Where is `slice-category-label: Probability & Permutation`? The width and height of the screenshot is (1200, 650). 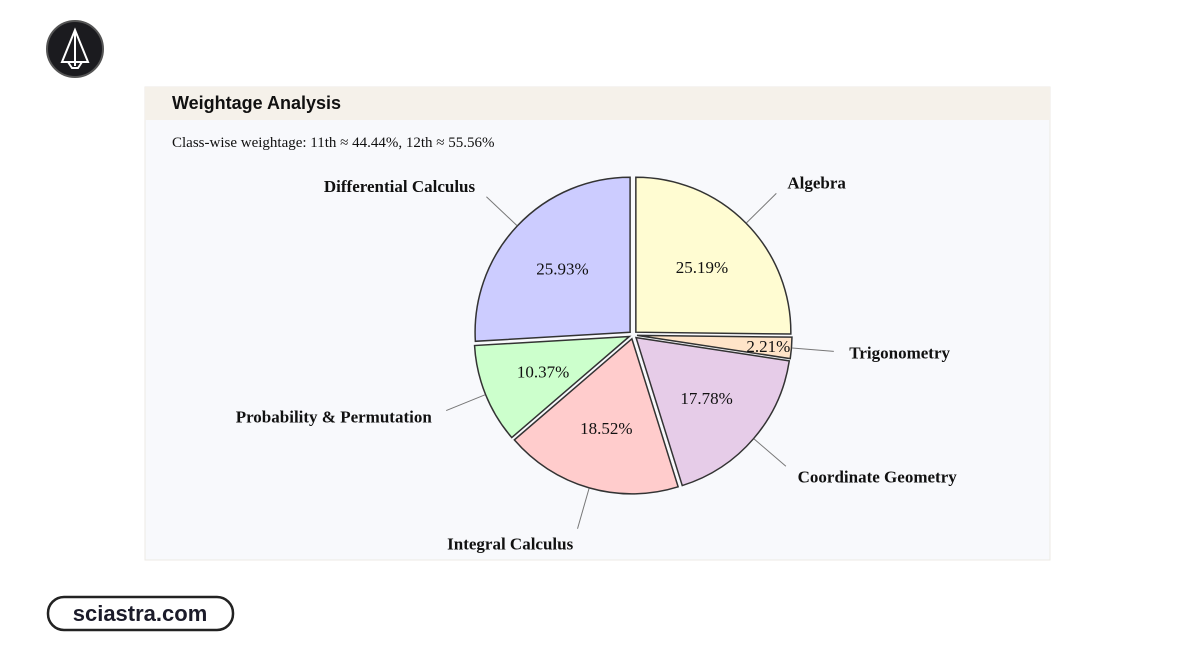 slice-category-label: Probability & Permutation is located at coordinates (334, 416).